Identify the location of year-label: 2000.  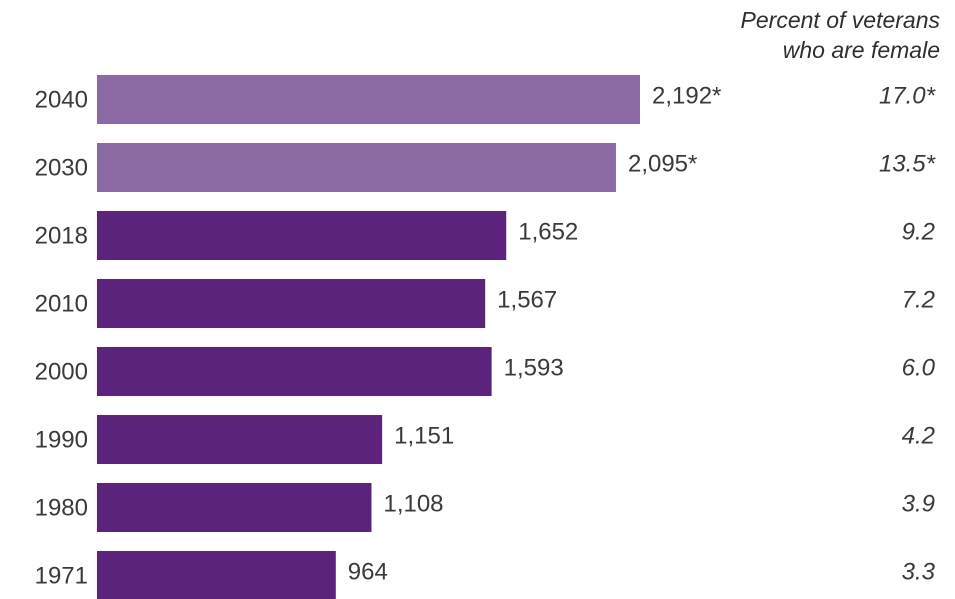
(61, 372).